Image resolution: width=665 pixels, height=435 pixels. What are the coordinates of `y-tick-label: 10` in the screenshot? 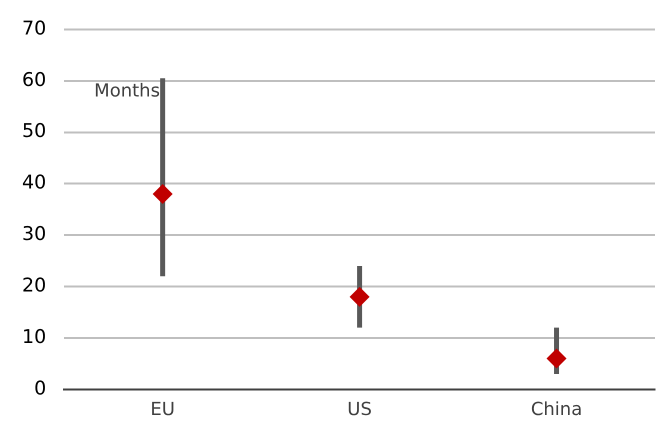 It's located at (34, 337).